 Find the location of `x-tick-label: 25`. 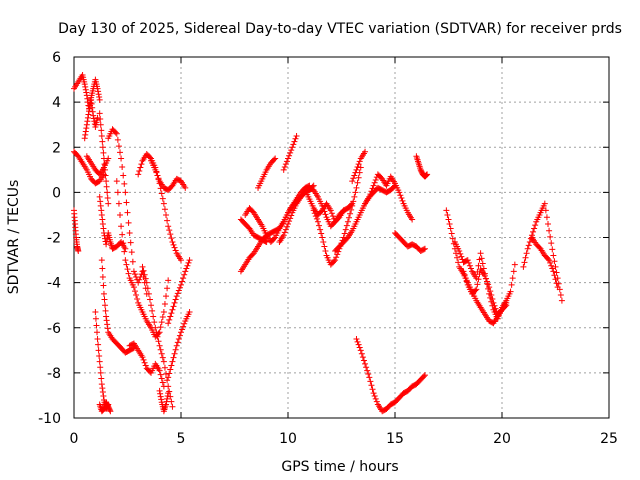

x-tick-label: 25 is located at coordinates (609, 439).